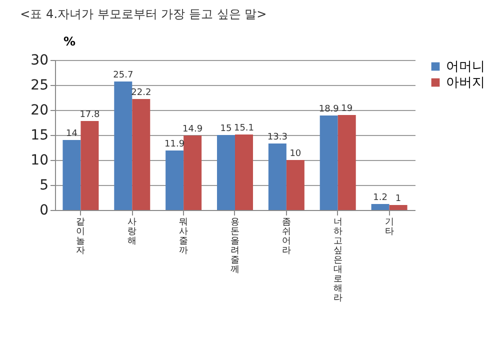  I want to click on y-tick-label: 25, so click(39, 86).